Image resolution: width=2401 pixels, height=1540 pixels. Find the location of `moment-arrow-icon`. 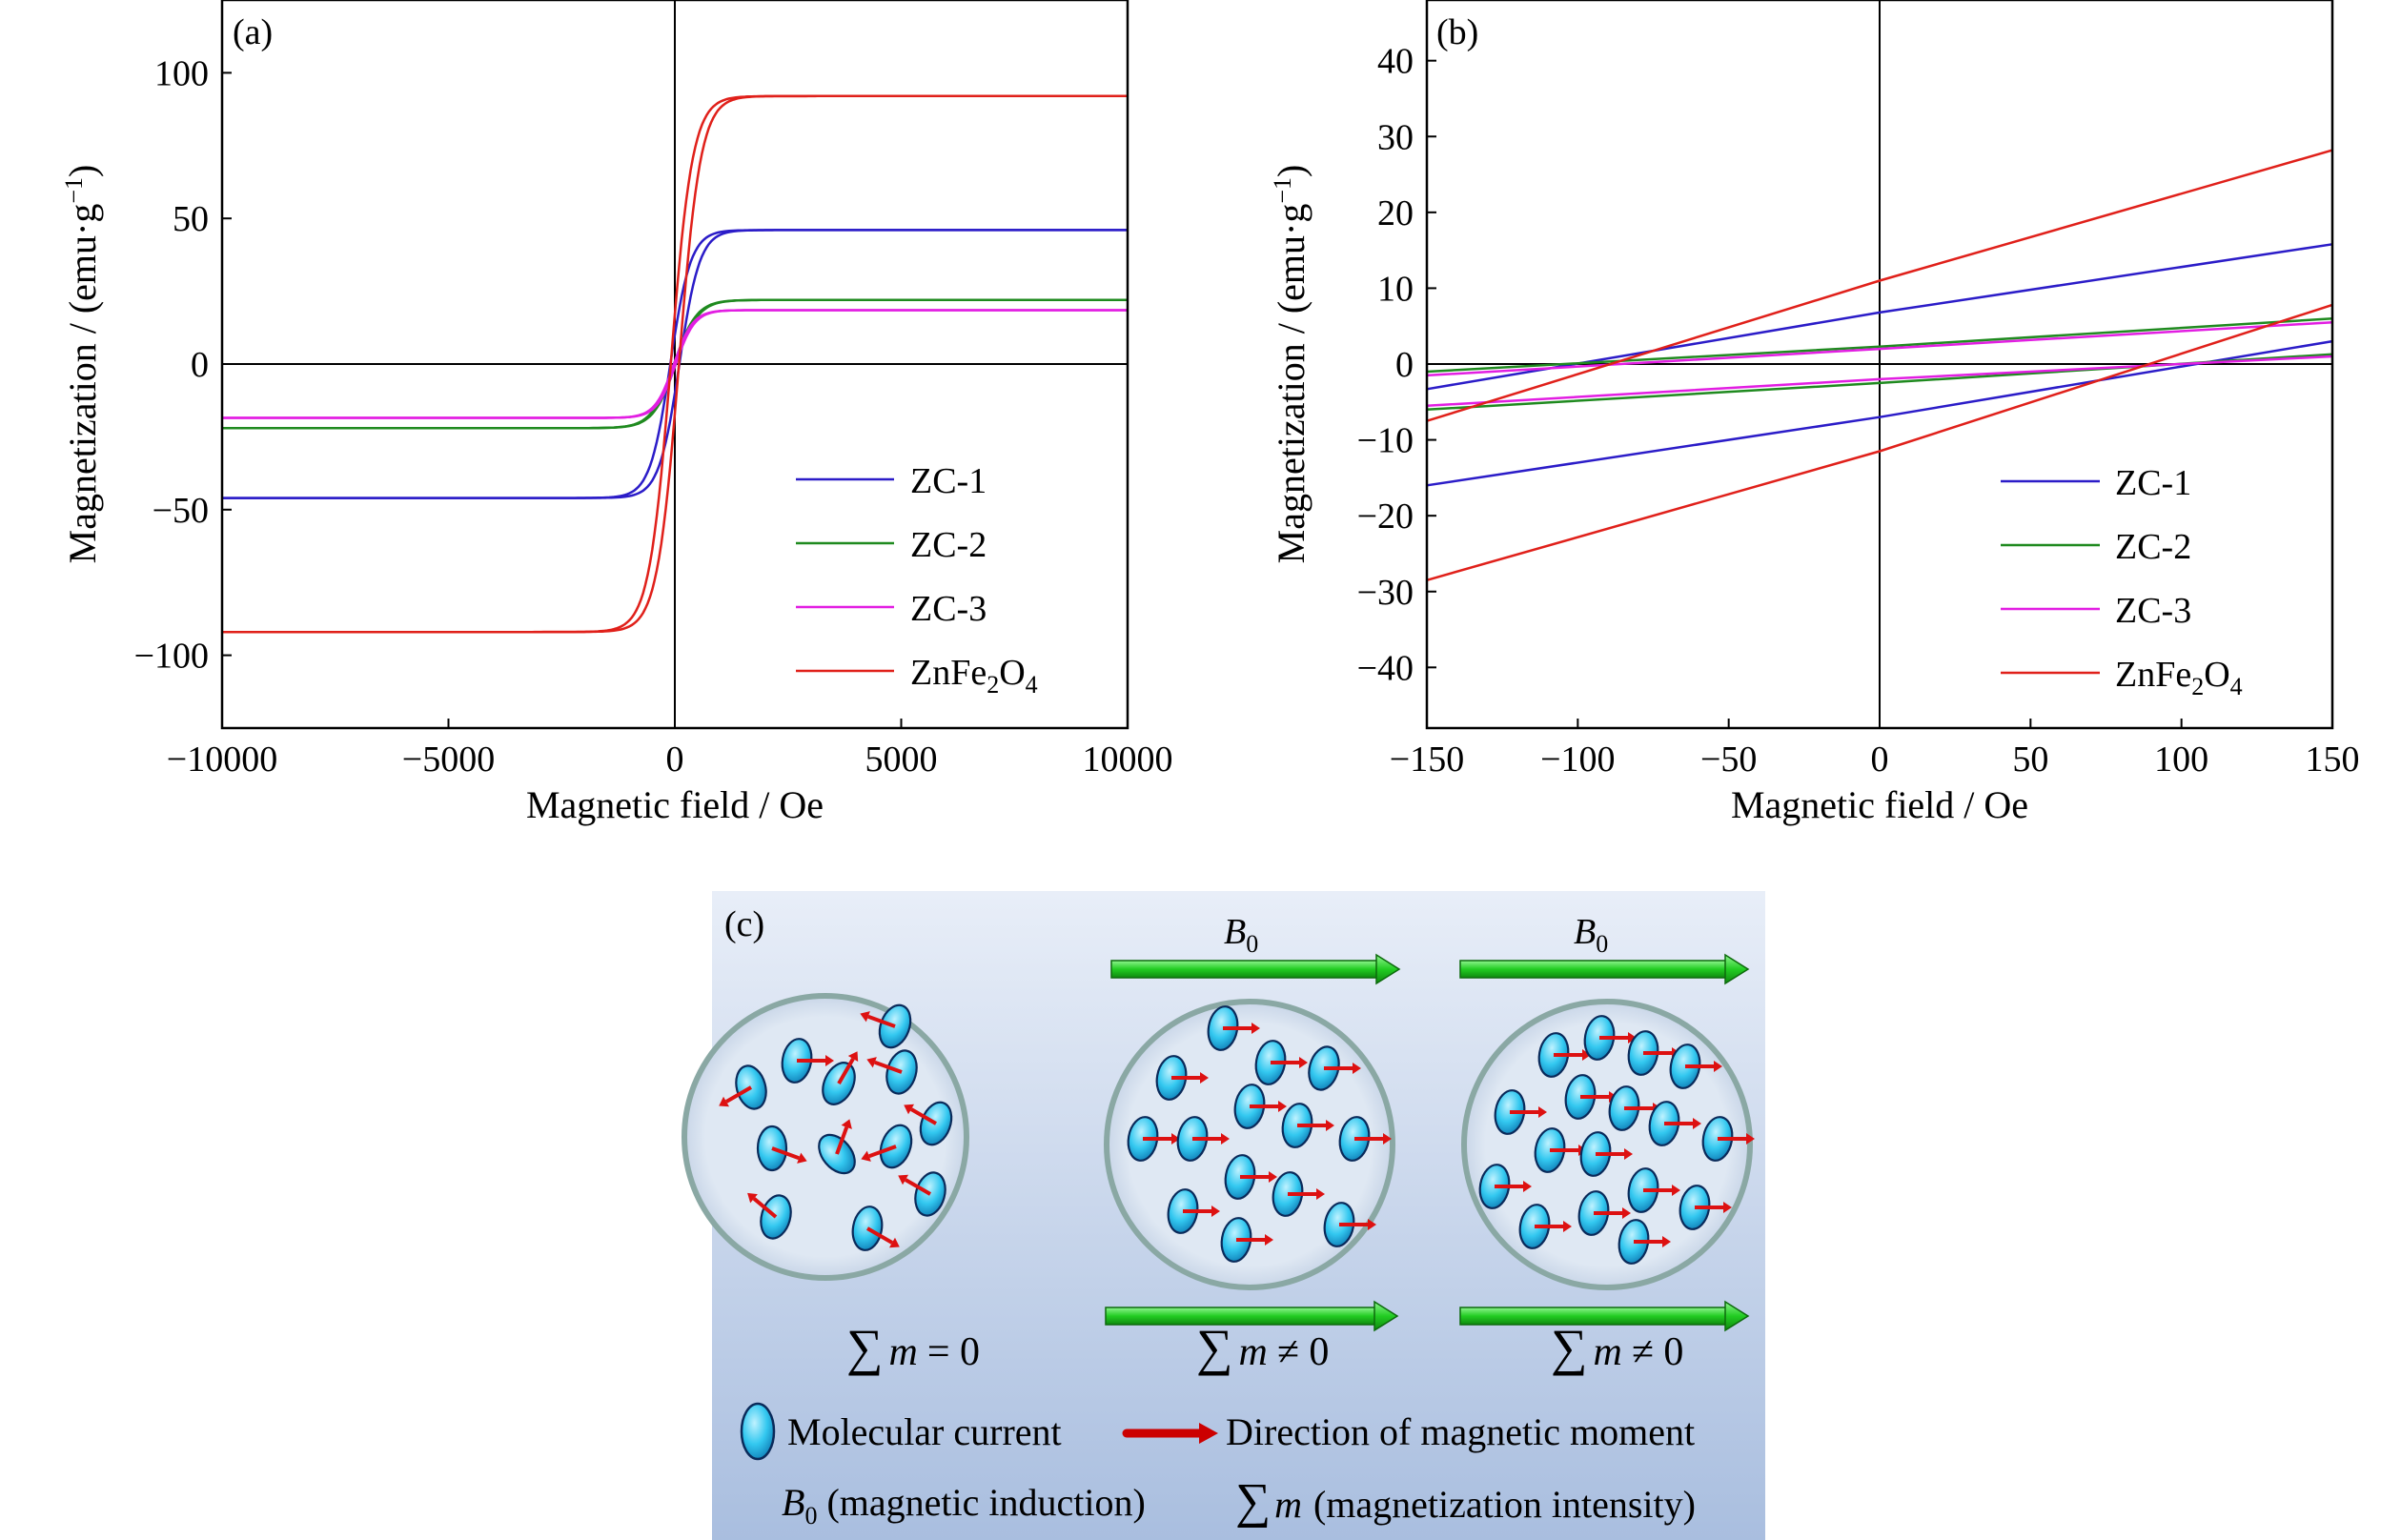

moment-arrow-icon is located at coordinates (1170, 1433).